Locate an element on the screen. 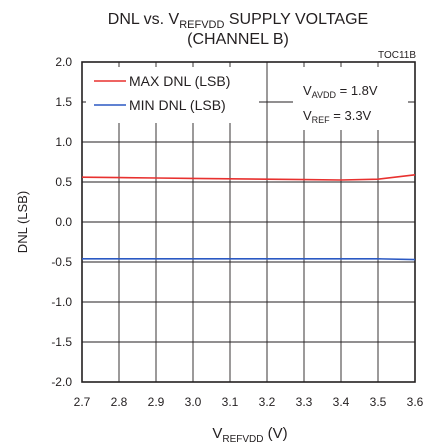 The image size is (427, 447). x-tick-label: 3.1 is located at coordinates (230, 402).